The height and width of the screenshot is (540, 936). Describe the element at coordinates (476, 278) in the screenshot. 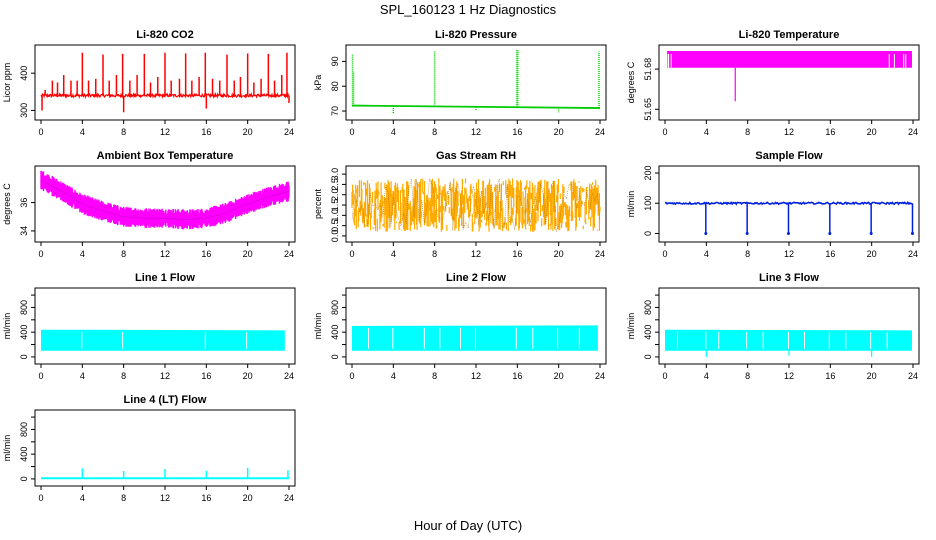

I see `panel-title: Line 2 Flow` at that location.